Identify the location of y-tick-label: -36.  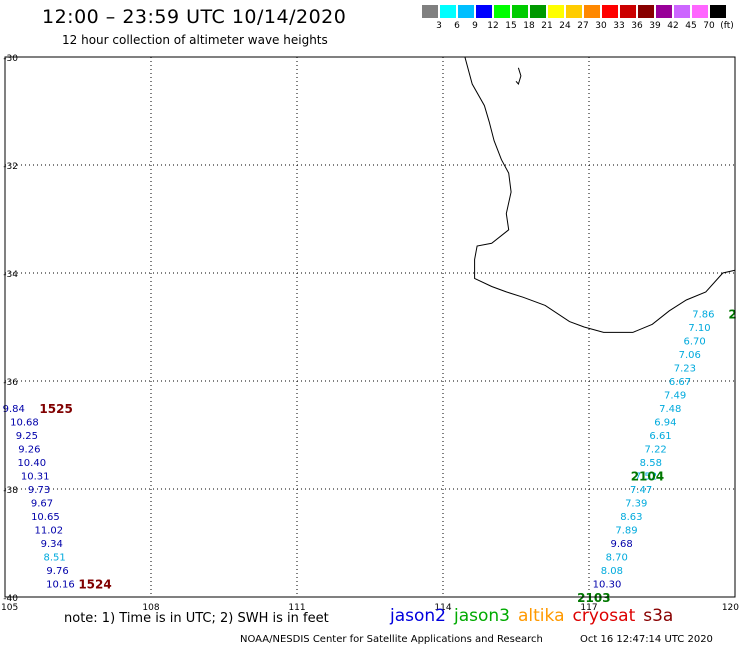
(10, 383).